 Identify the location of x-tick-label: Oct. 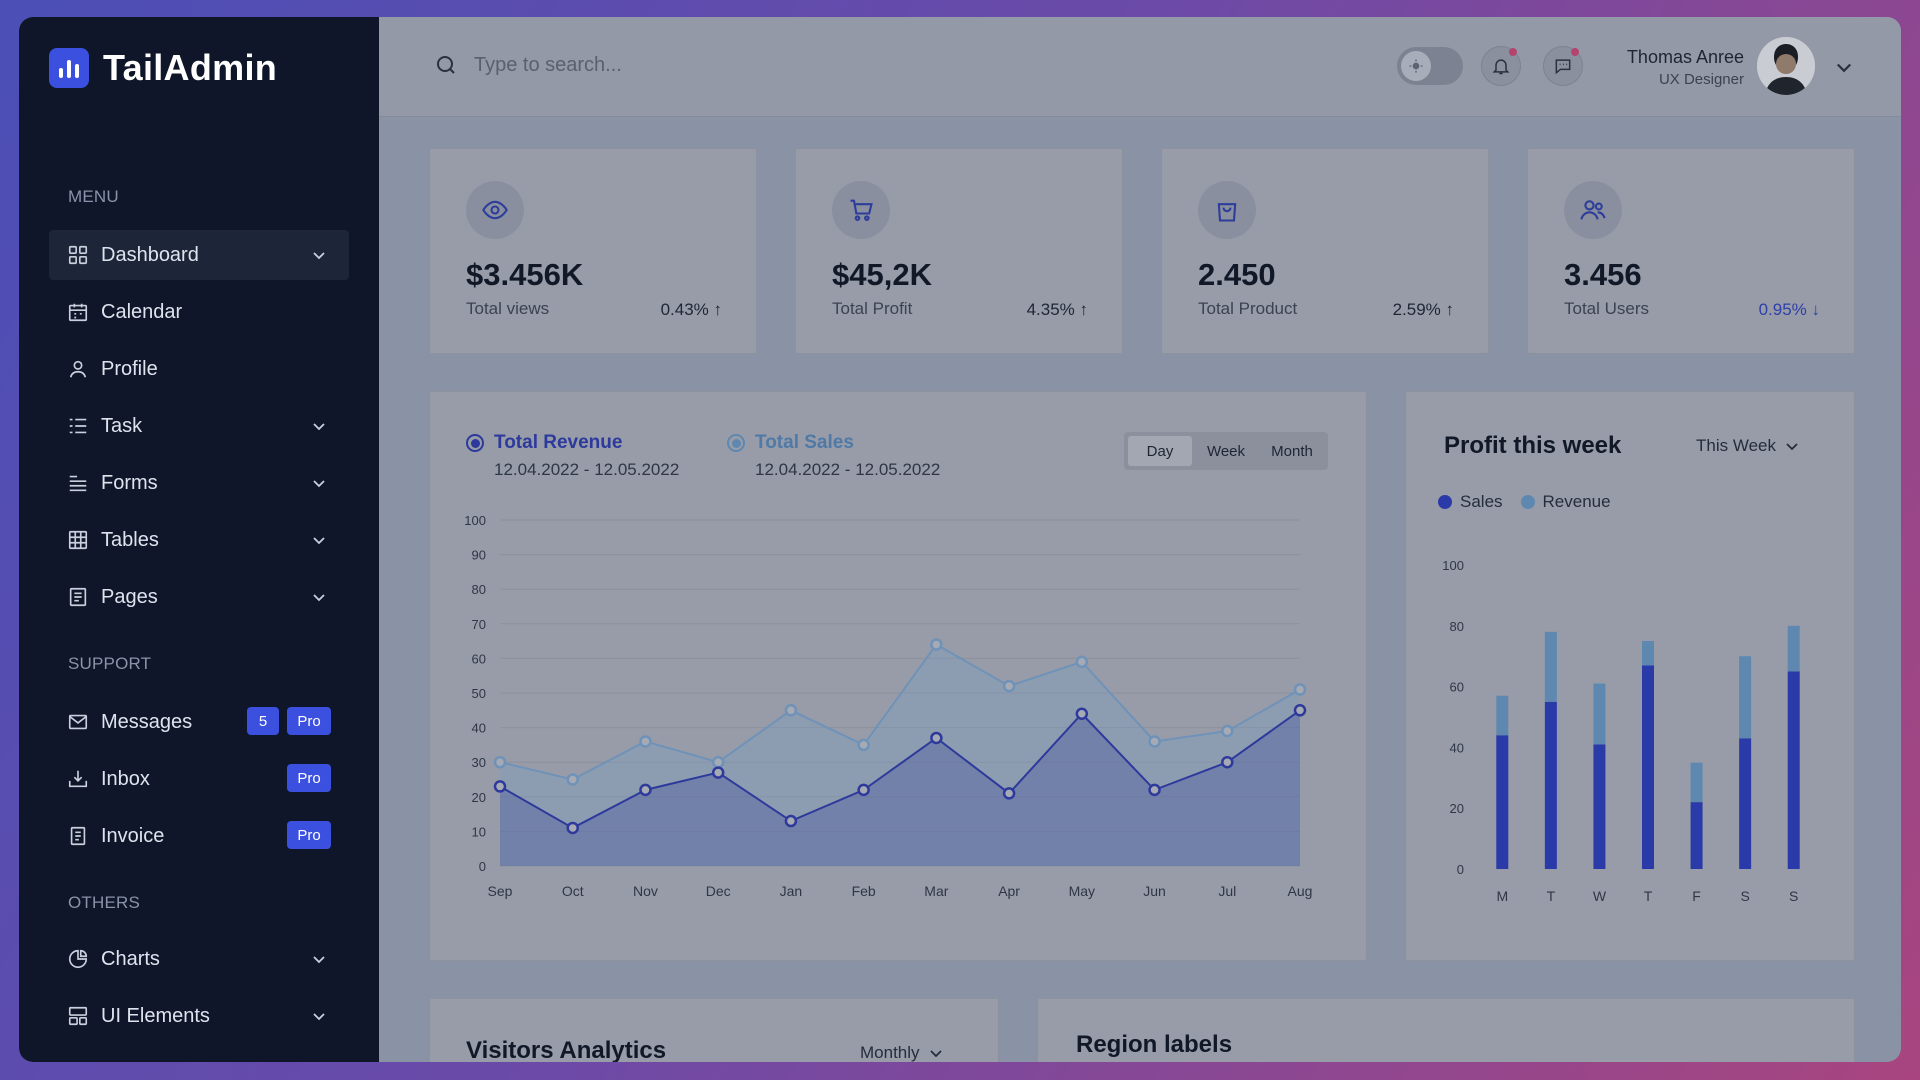
(573, 891).